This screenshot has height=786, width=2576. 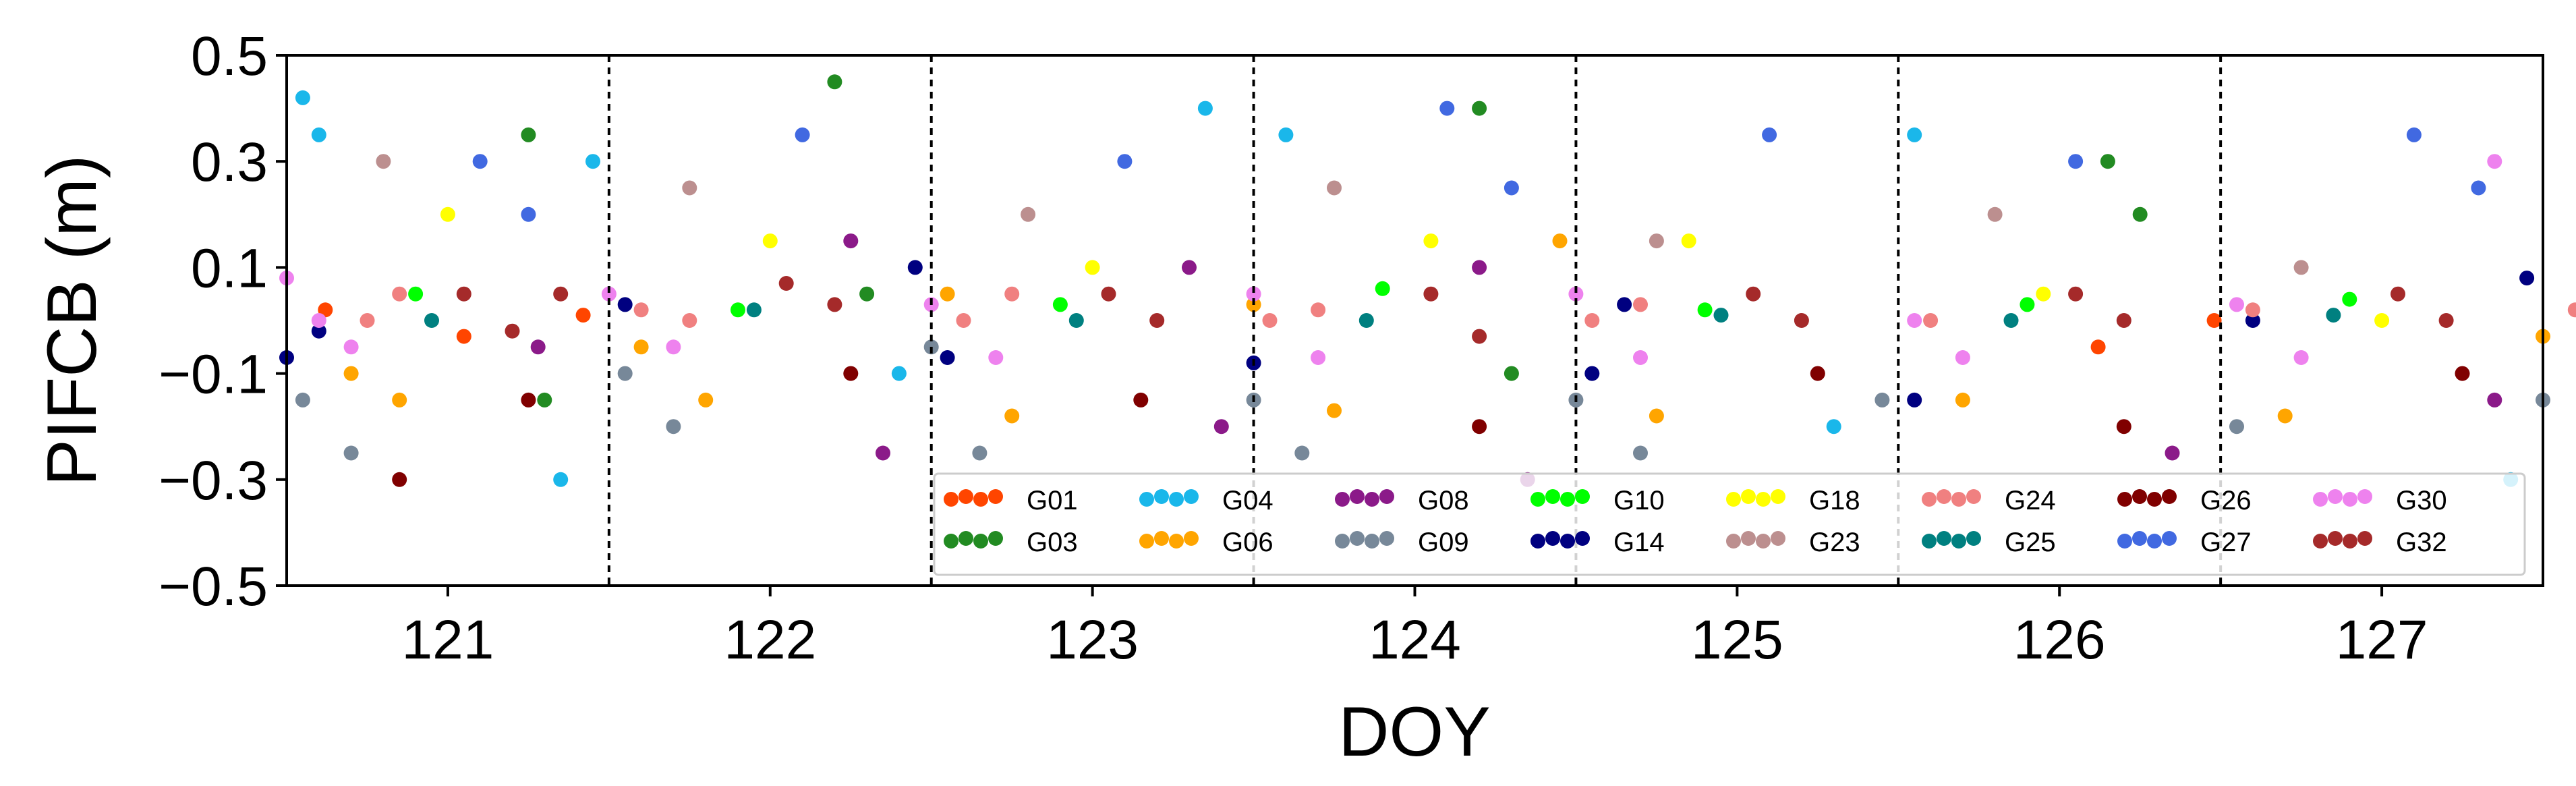 I want to click on series-G18, so click(x=1415, y=267).